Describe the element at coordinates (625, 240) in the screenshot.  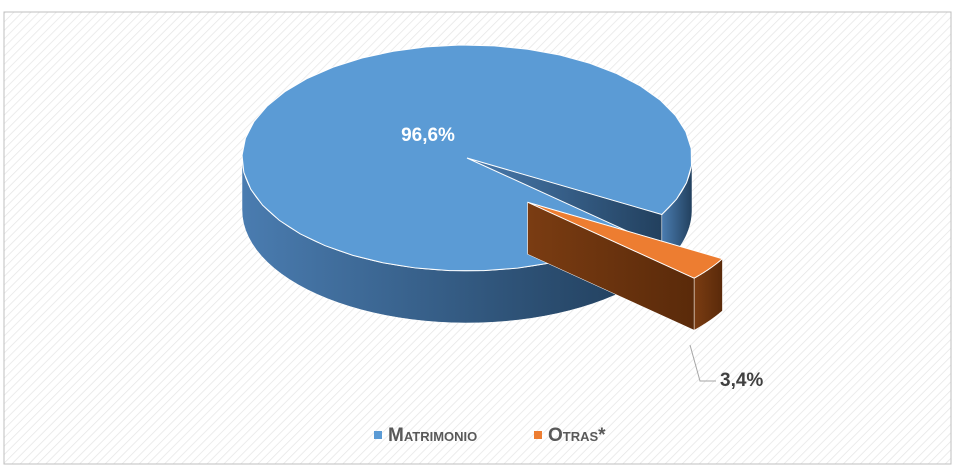
I see `slice-top` at that location.